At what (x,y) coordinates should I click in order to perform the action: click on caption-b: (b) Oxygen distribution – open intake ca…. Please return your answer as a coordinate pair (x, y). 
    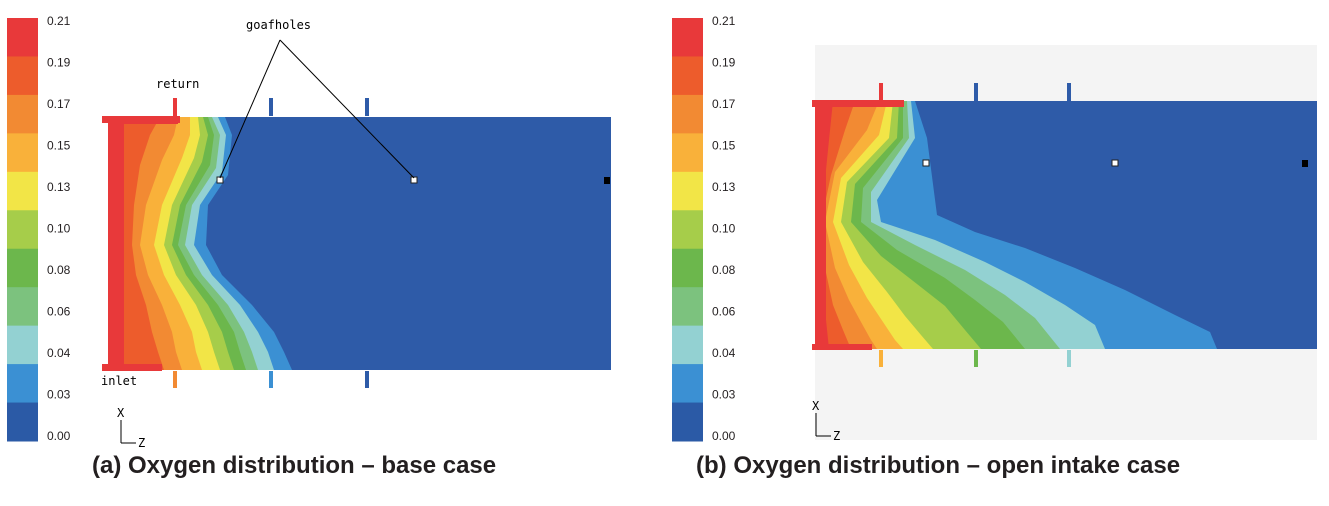
    Looking at the image, I should click on (938, 465).